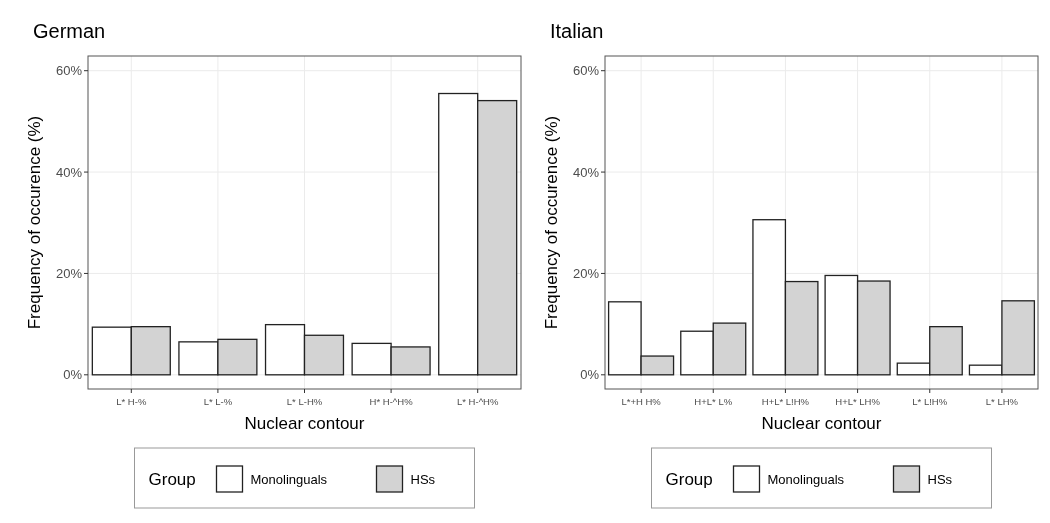  What do you see at coordinates (641, 401) in the screenshot?
I see `x-tick-label: L*+H H%` at bounding box center [641, 401].